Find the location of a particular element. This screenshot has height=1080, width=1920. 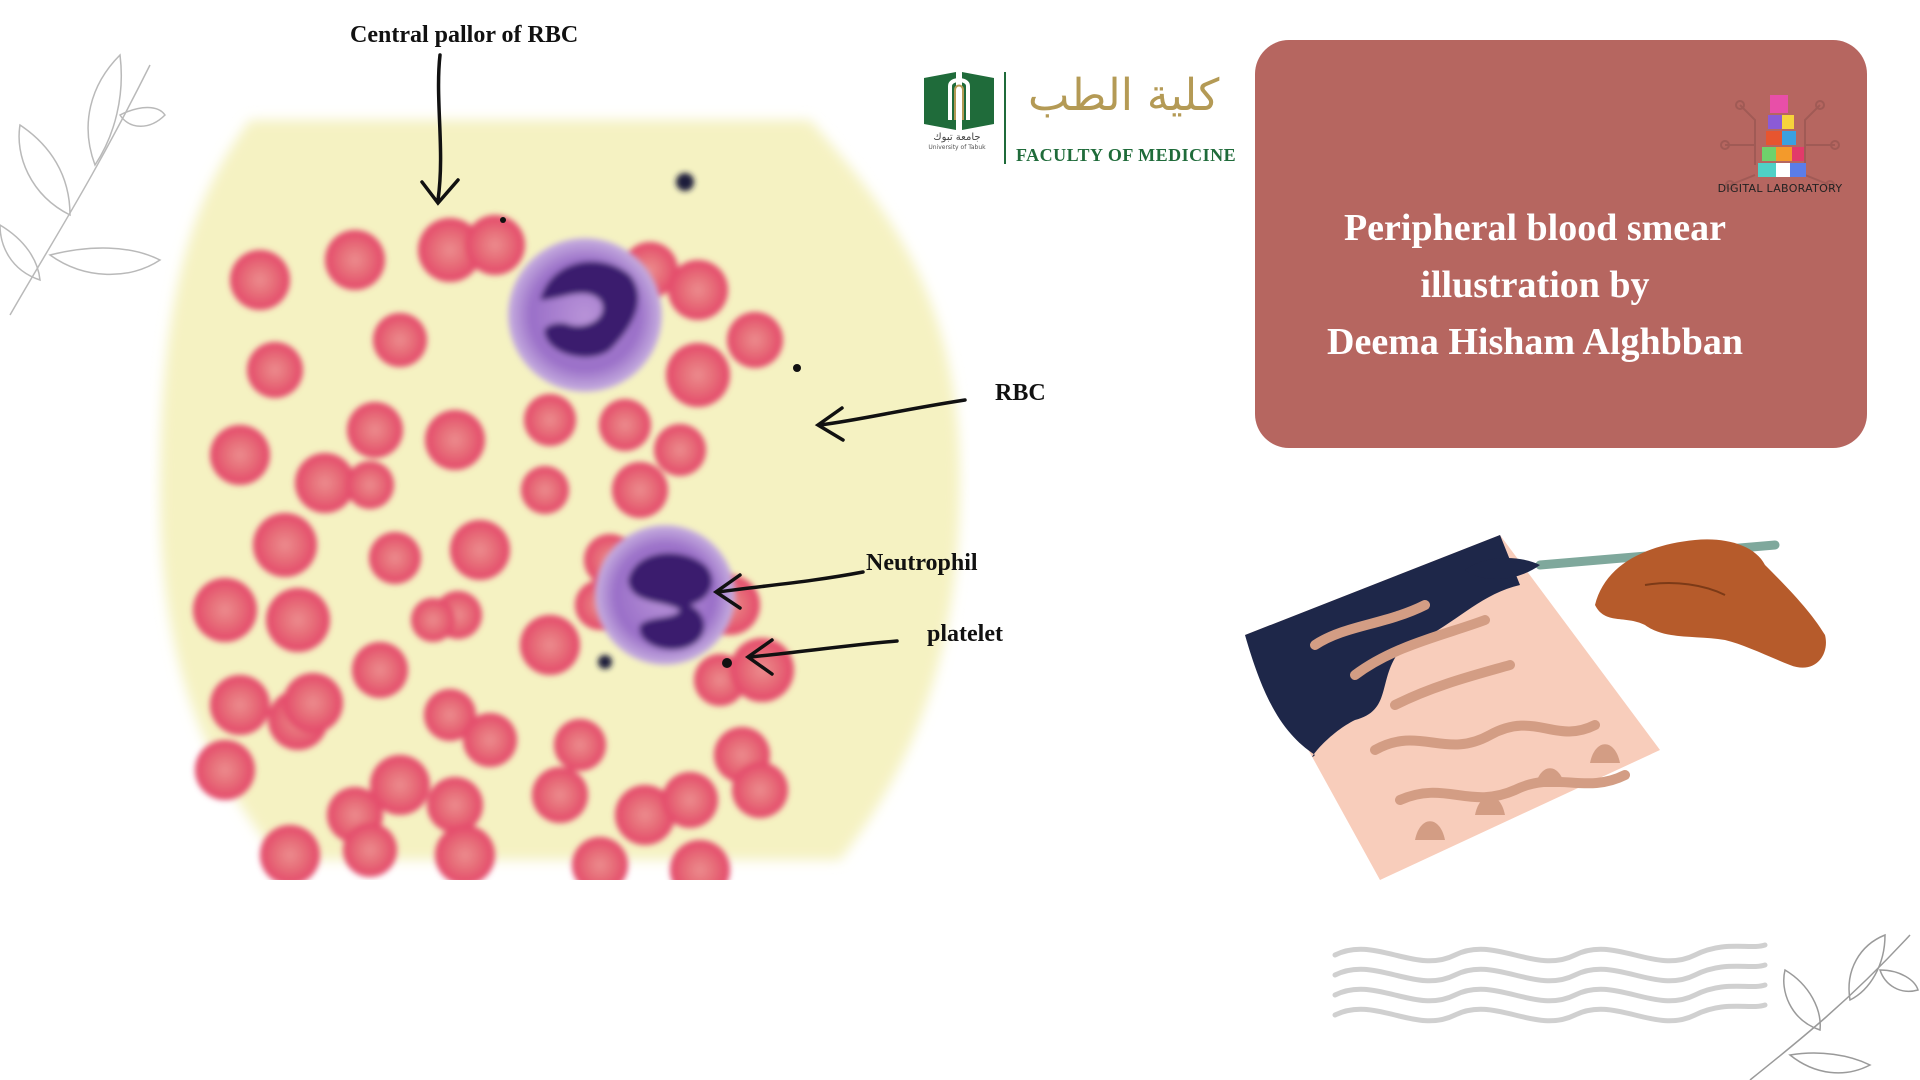

platelet-label: platelet is located at coordinates (965, 634).